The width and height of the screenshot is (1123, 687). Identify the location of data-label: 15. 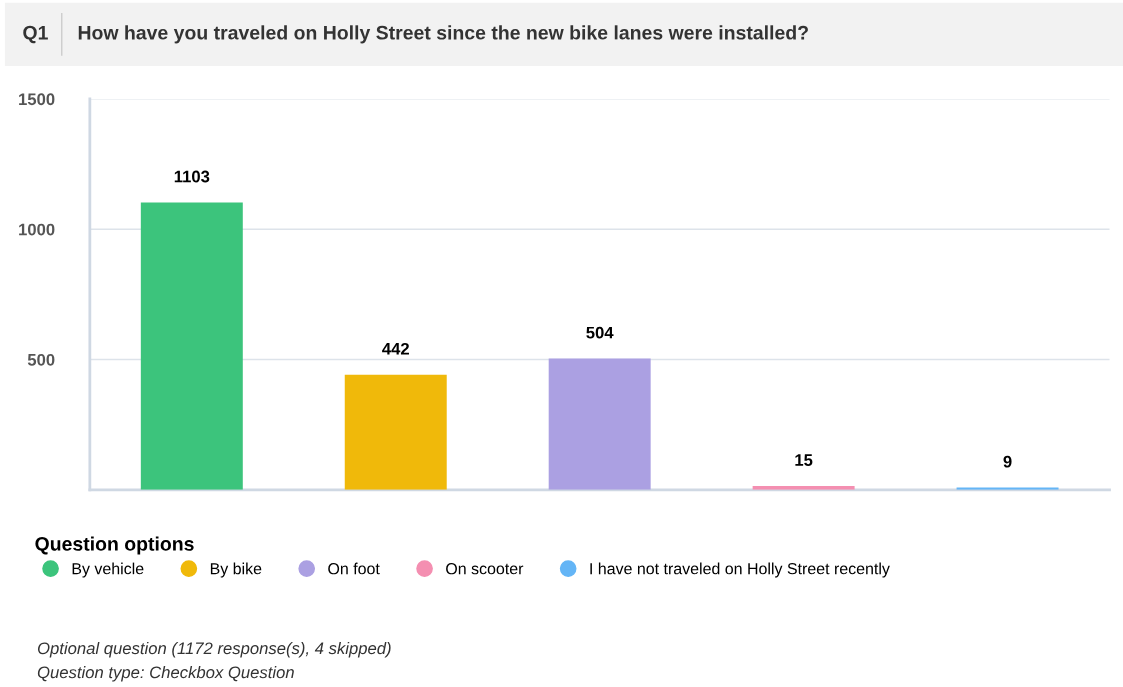
(804, 460).